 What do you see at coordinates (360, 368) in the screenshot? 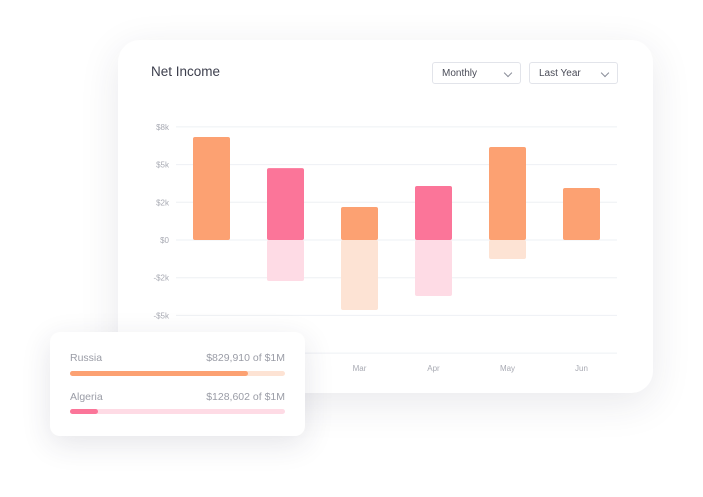
I see `x-tick-label: Mar` at bounding box center [360, 368].